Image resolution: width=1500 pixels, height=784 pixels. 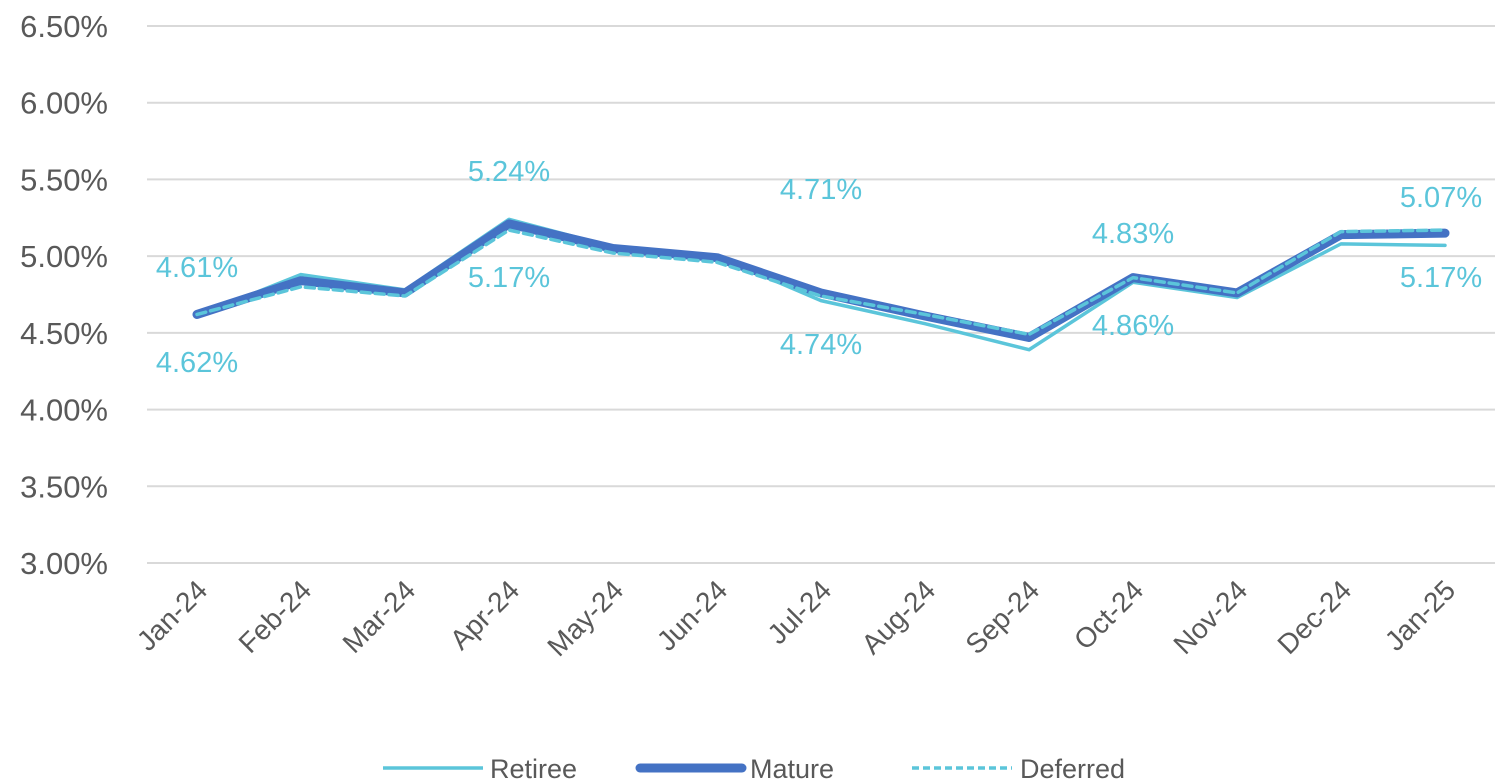 I want to click on y-tick-label: 5.00%, so click(x=64, y=256).